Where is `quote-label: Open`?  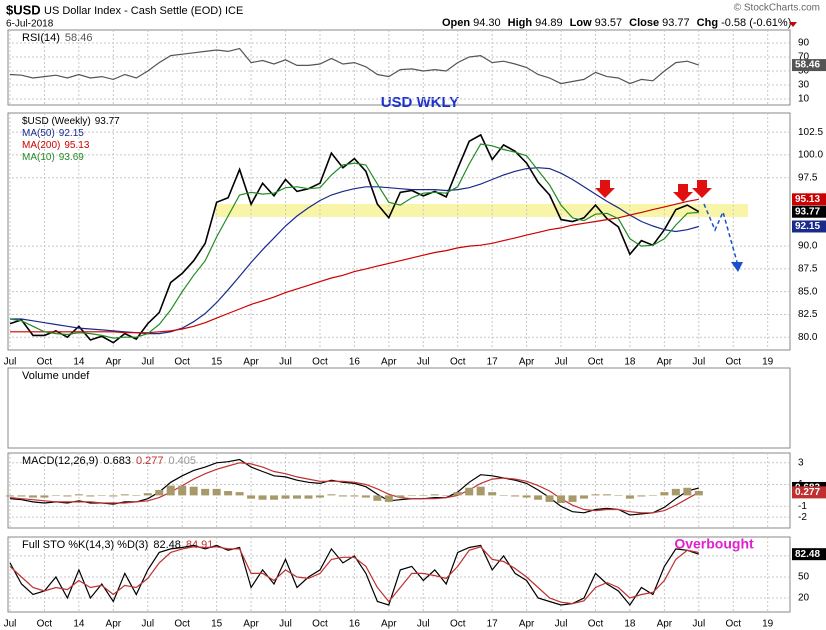 quote-label: Open is located at coordinates (456, 23).